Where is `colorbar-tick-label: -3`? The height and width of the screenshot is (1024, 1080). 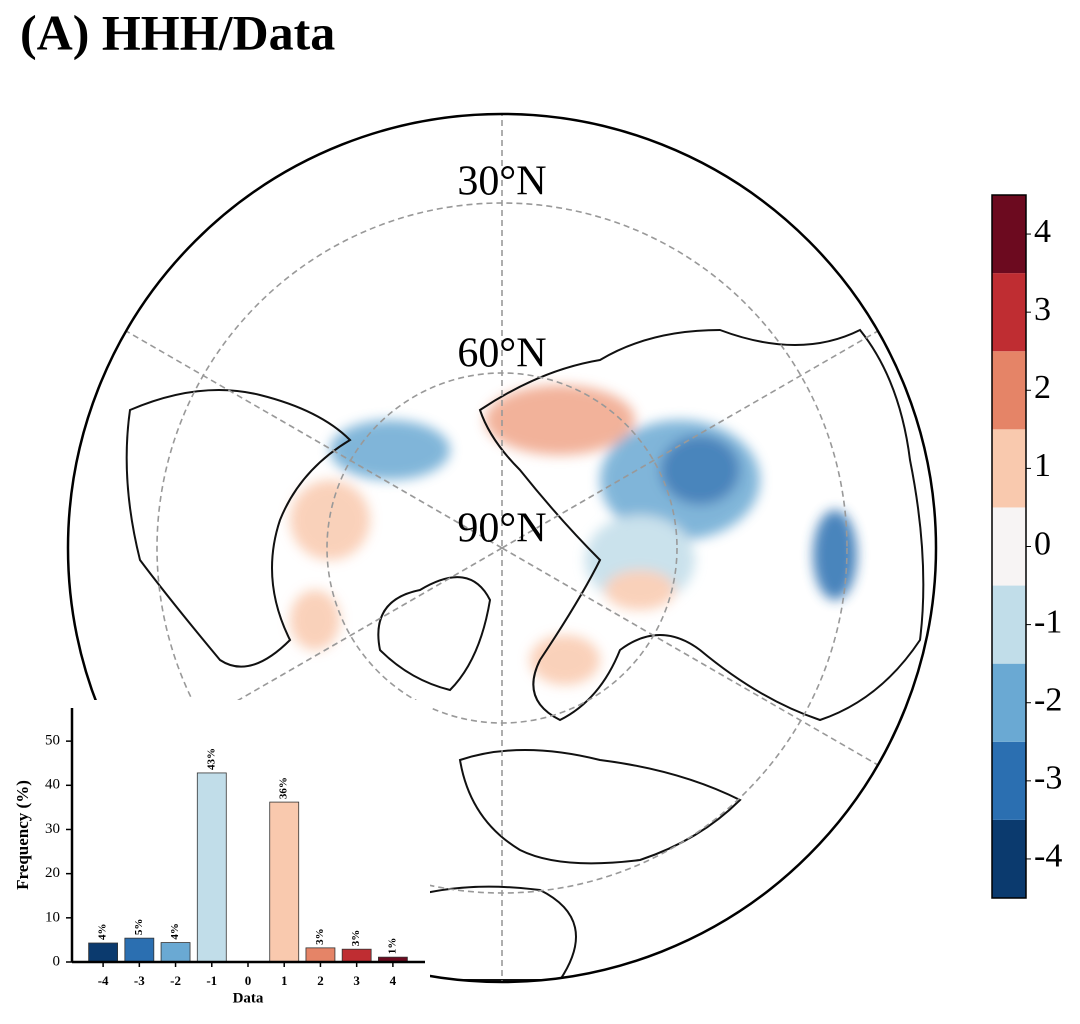 colorbar-tick-label: -3 is located at coordinates (1048, 778).